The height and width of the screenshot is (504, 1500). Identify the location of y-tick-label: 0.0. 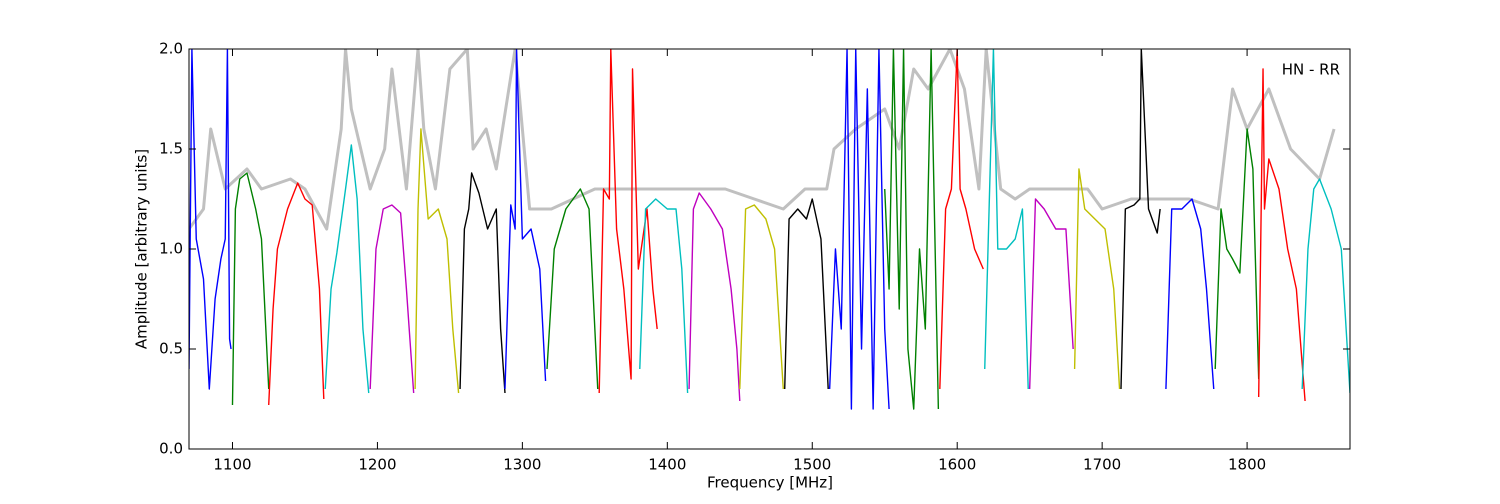
(171, 449).